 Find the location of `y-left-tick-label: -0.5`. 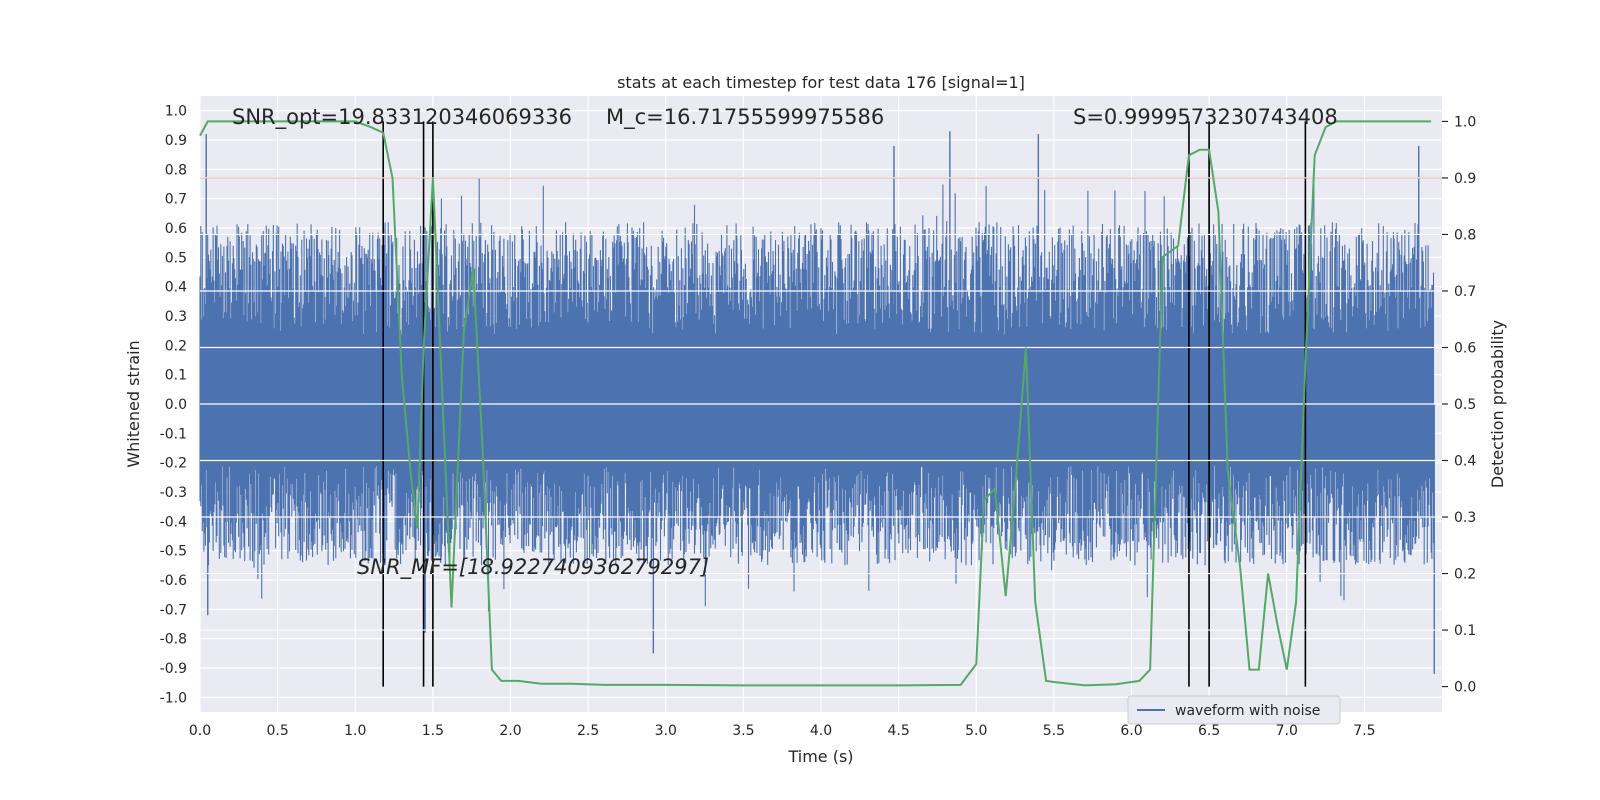

y-left-tick-label: -0.5 is located at coordinates (173, 552).